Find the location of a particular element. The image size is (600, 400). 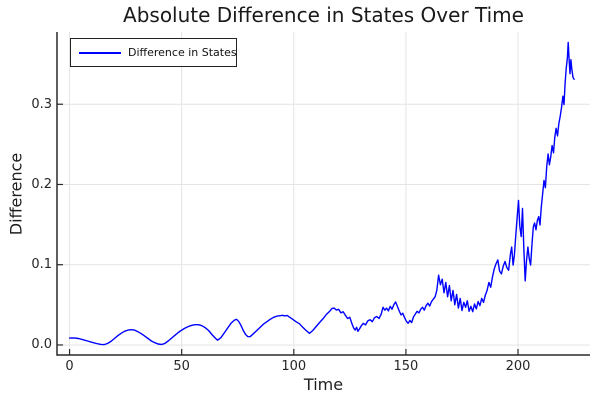

x-tick-label: 150 is located at coordinates (406, 366).